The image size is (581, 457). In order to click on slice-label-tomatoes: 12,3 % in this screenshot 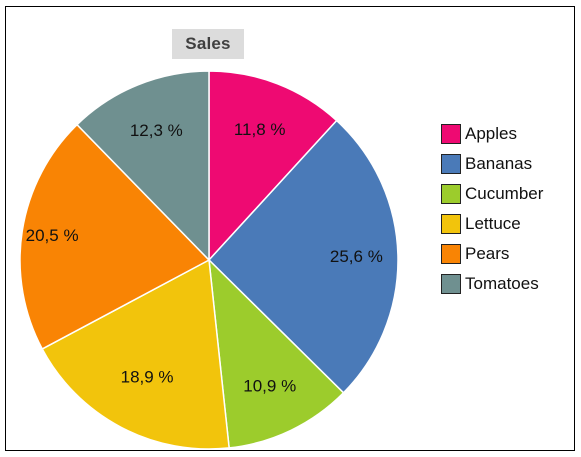, I will do `click(156, 130)`.